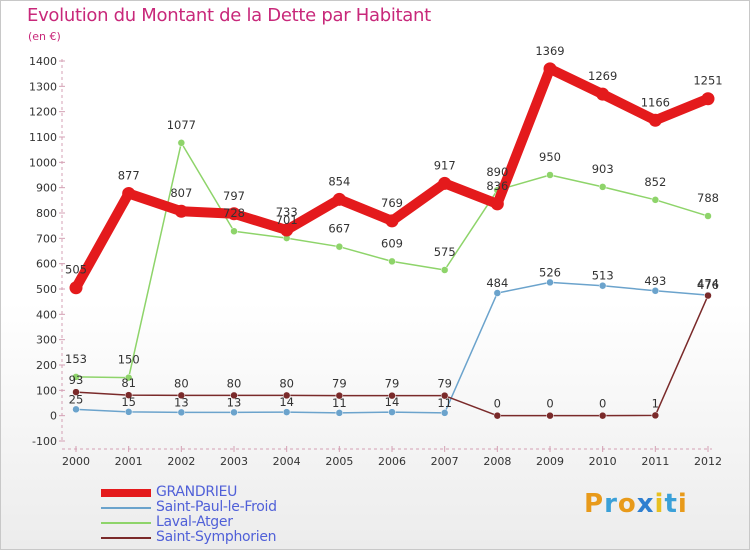 This screenshot has height=550, width=750. What do you see at coordinates (216, 537) in the screenshot?
I see `legend-label: Saint-Symphorien` at bounding box center [216, 537].